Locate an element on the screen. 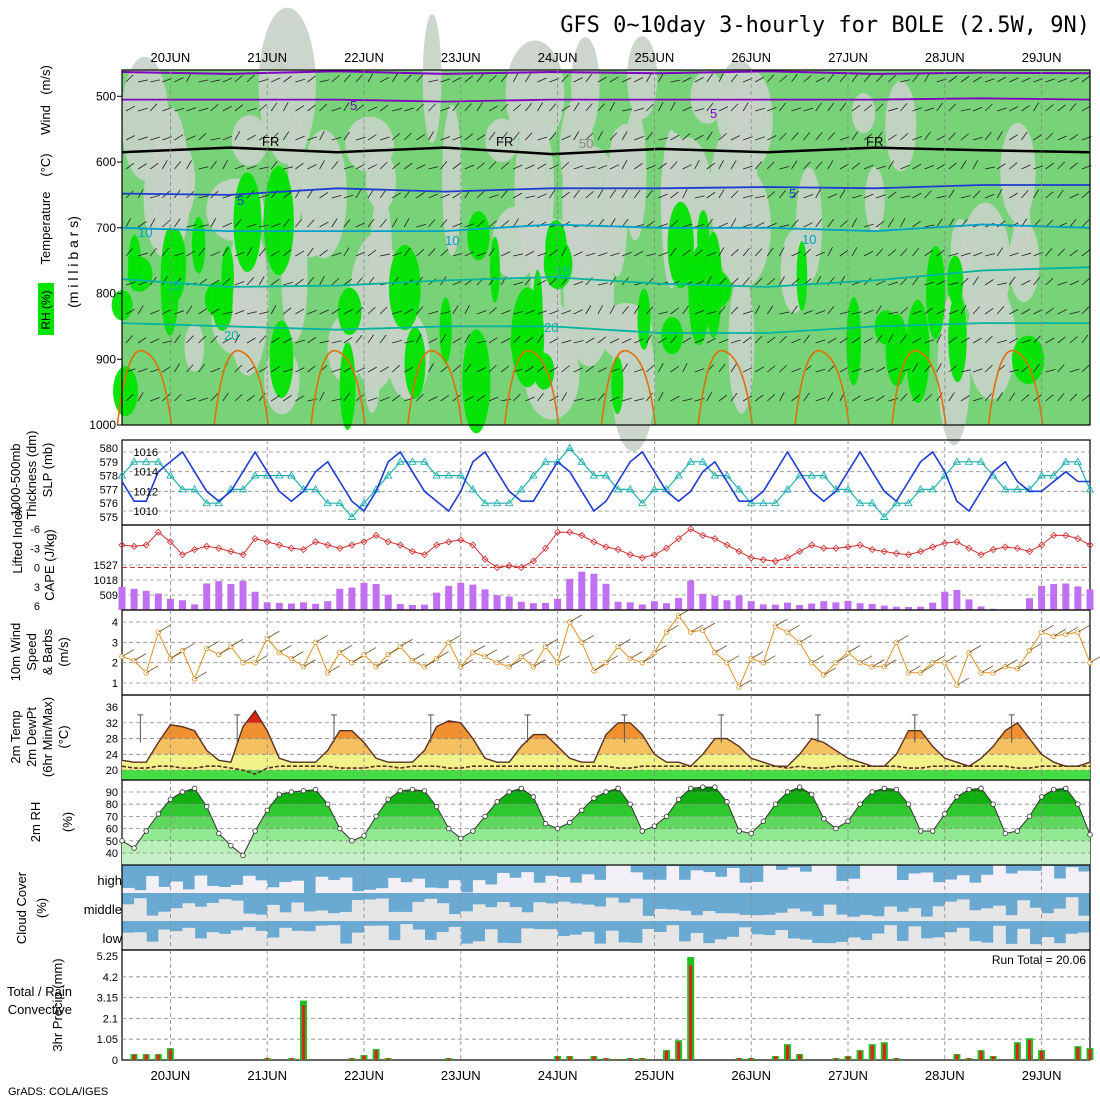  contour-label: 50 is located at coordinates (586, 143).